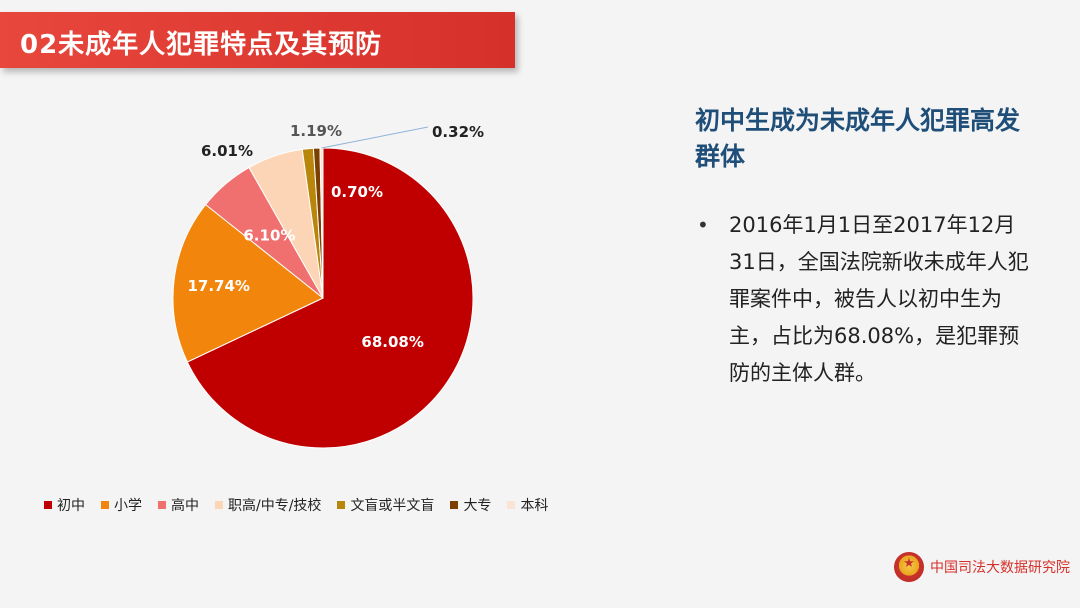 The height and width of the screenshot is (608, 1080). I want to click on data-label-6: 0.32%, so click(458, 132).